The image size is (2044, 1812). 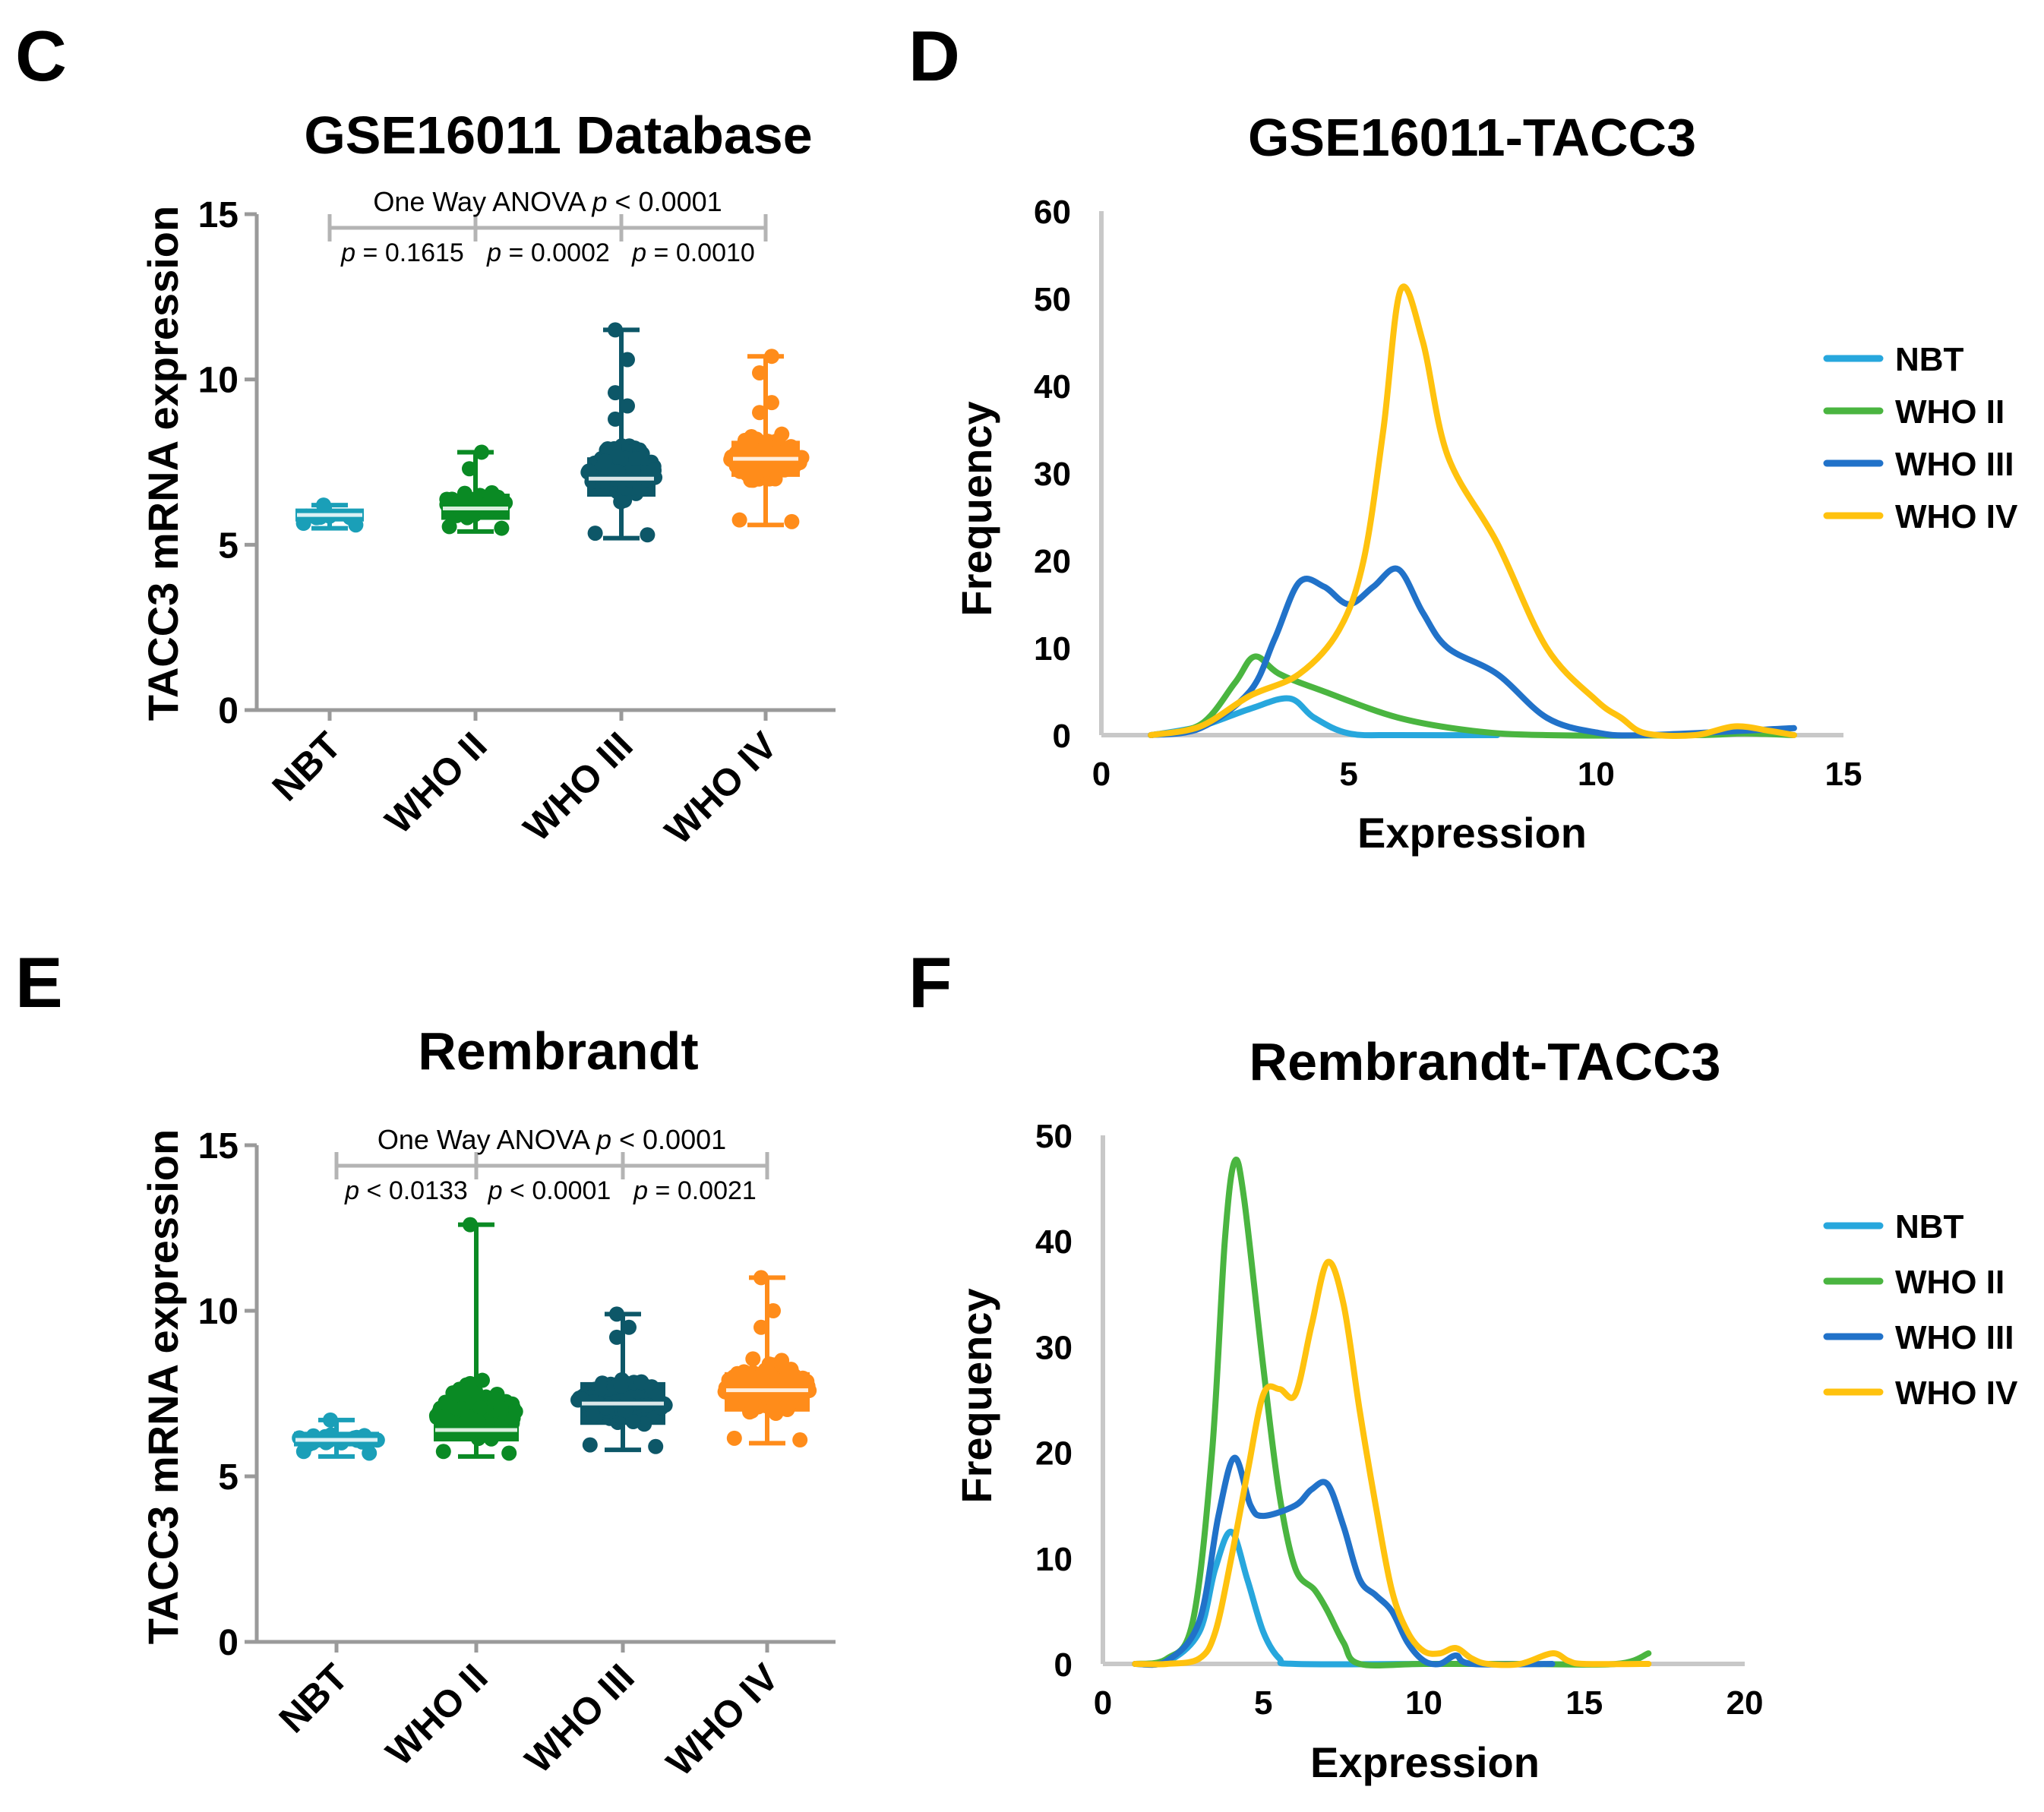 What do you see at coordinates (163, 463) in the screenshot?
I see `y-axis-label: TACC3 mRNA expression` at bounding box center [163, 463].